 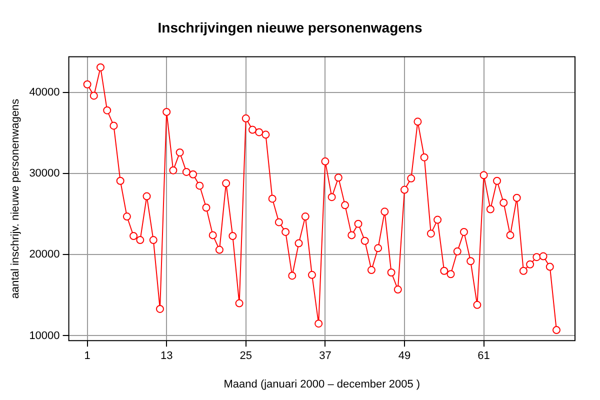 What do you see at coordinates (484, 356) in the screenshot?
I see `x-tick-label: 61` at bounding box center [484, 356].